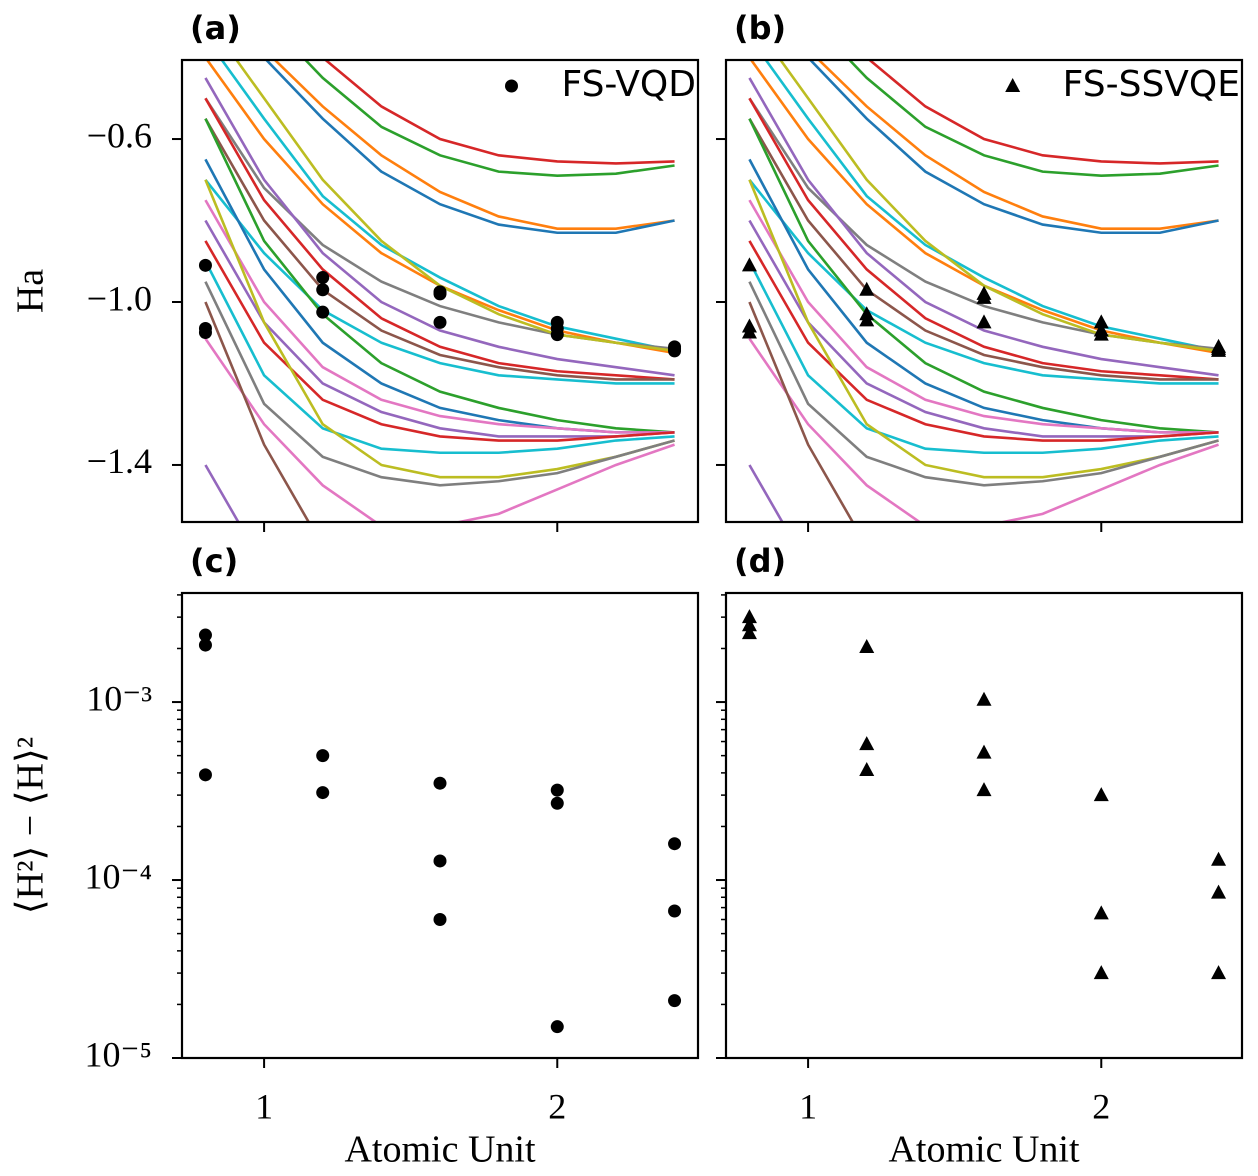  I want to click on y-axis-label: Ha, so click(31, 291).